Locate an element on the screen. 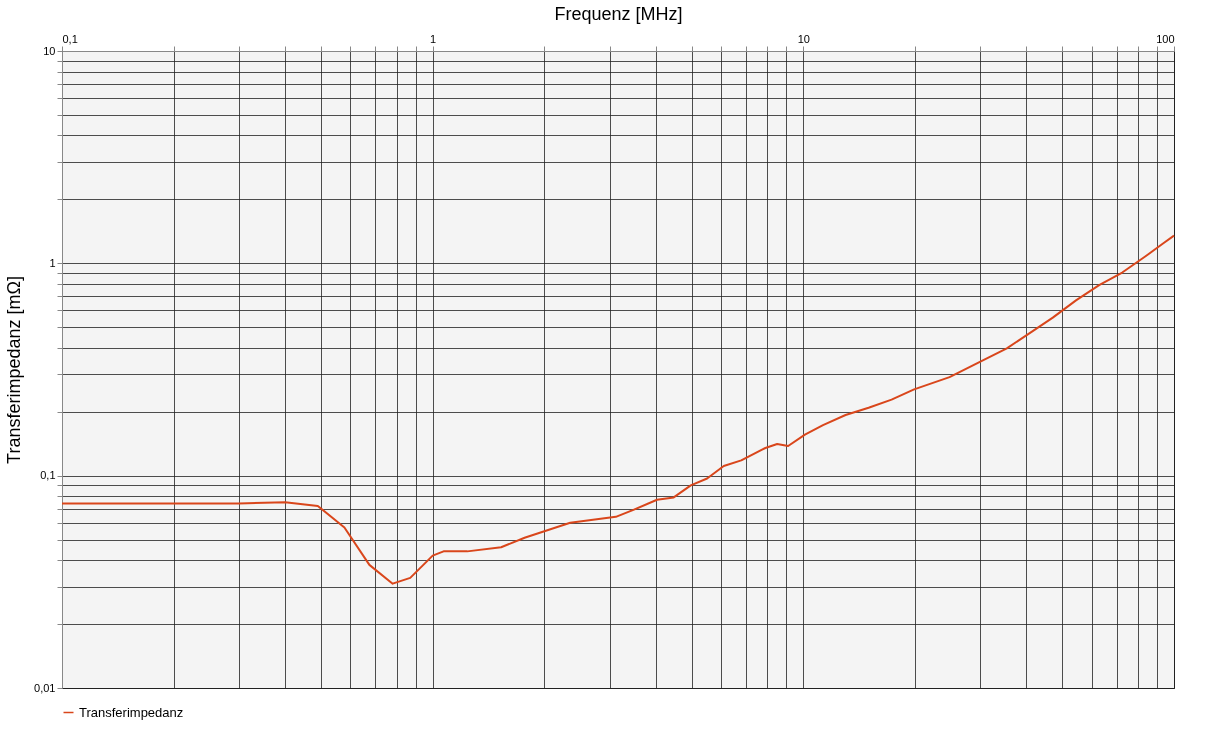  x-axis-title: Frequenz [MHz] is located at coordinates (618, 13).